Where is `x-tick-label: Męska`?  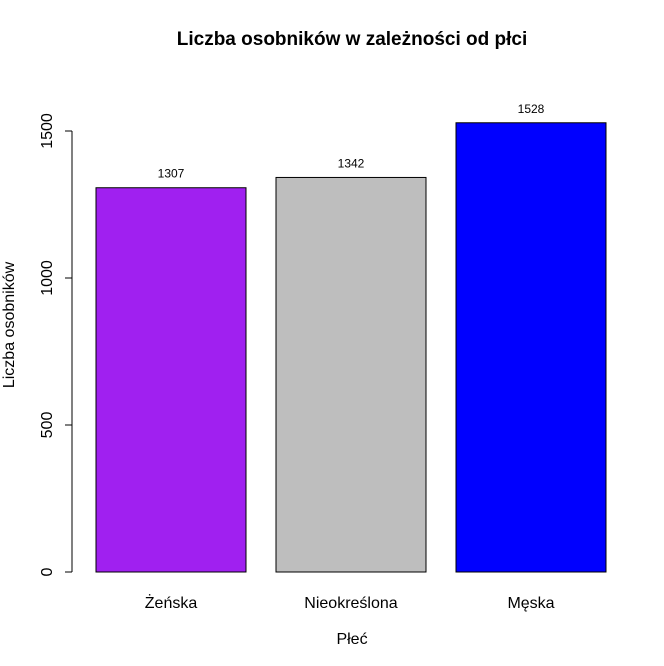
x-tick-label: Męska is located at coordinates (530, 603).